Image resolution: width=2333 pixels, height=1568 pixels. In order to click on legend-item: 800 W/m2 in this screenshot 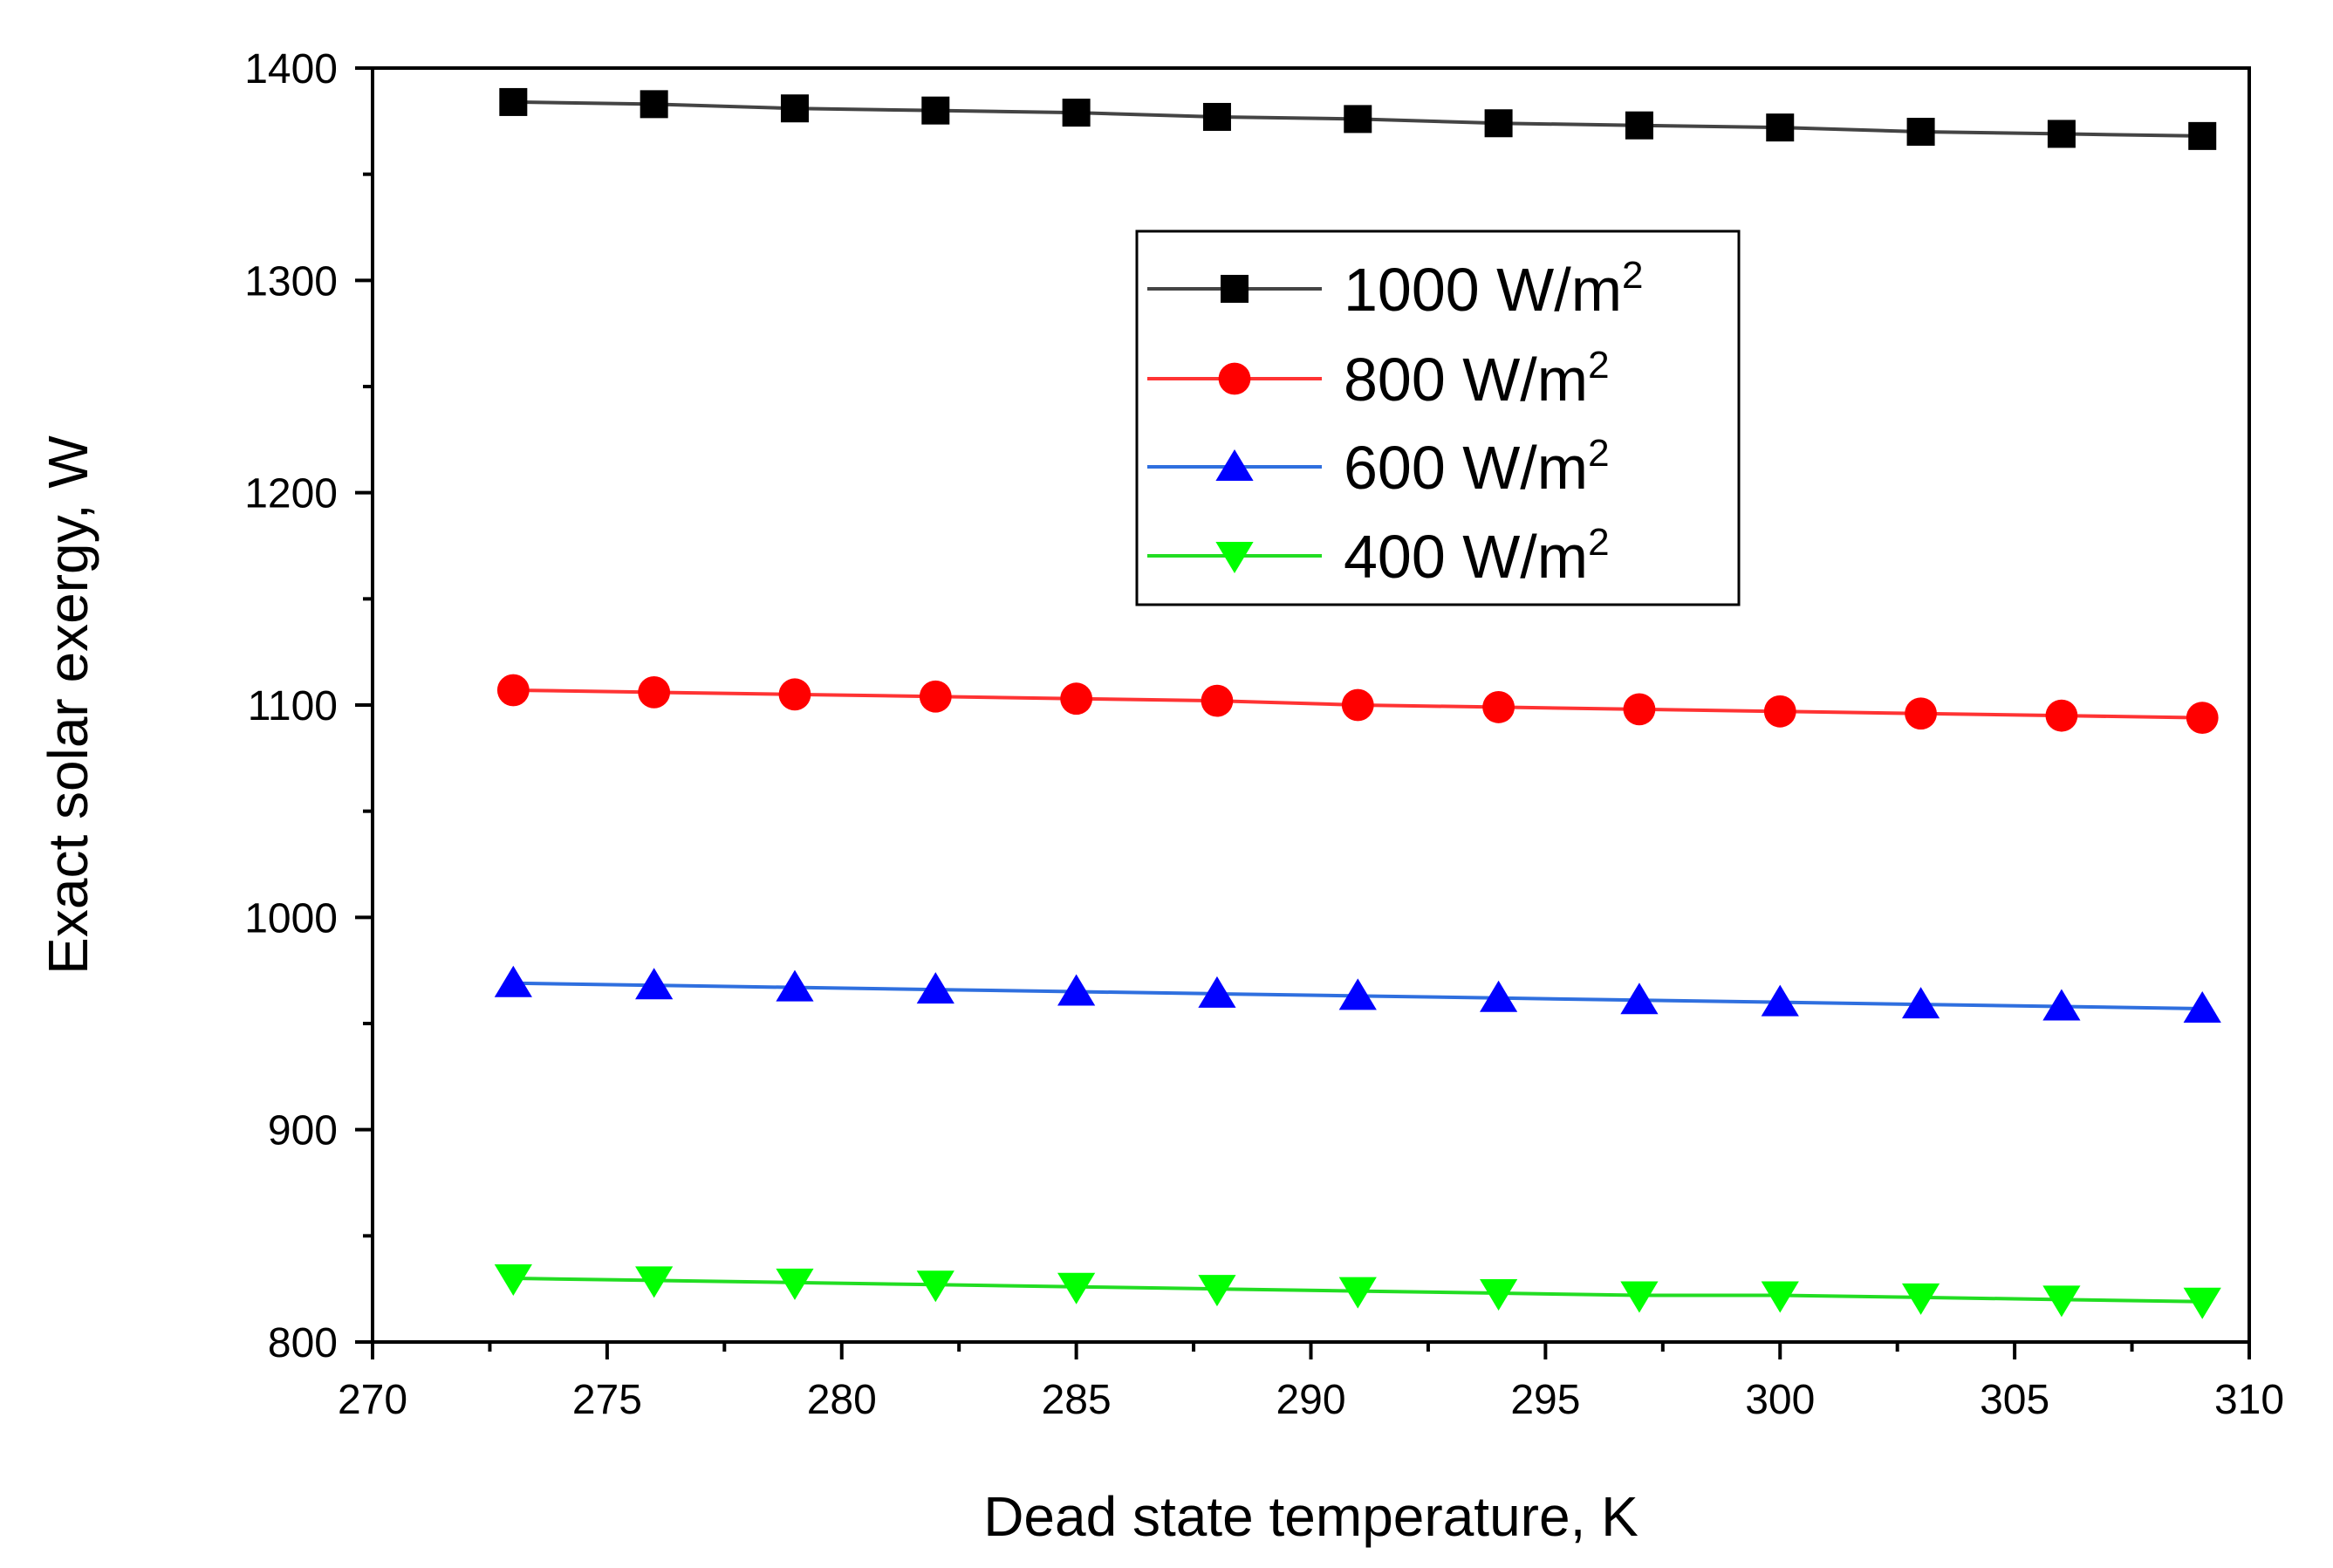, I will do `click(1378, 379)`.